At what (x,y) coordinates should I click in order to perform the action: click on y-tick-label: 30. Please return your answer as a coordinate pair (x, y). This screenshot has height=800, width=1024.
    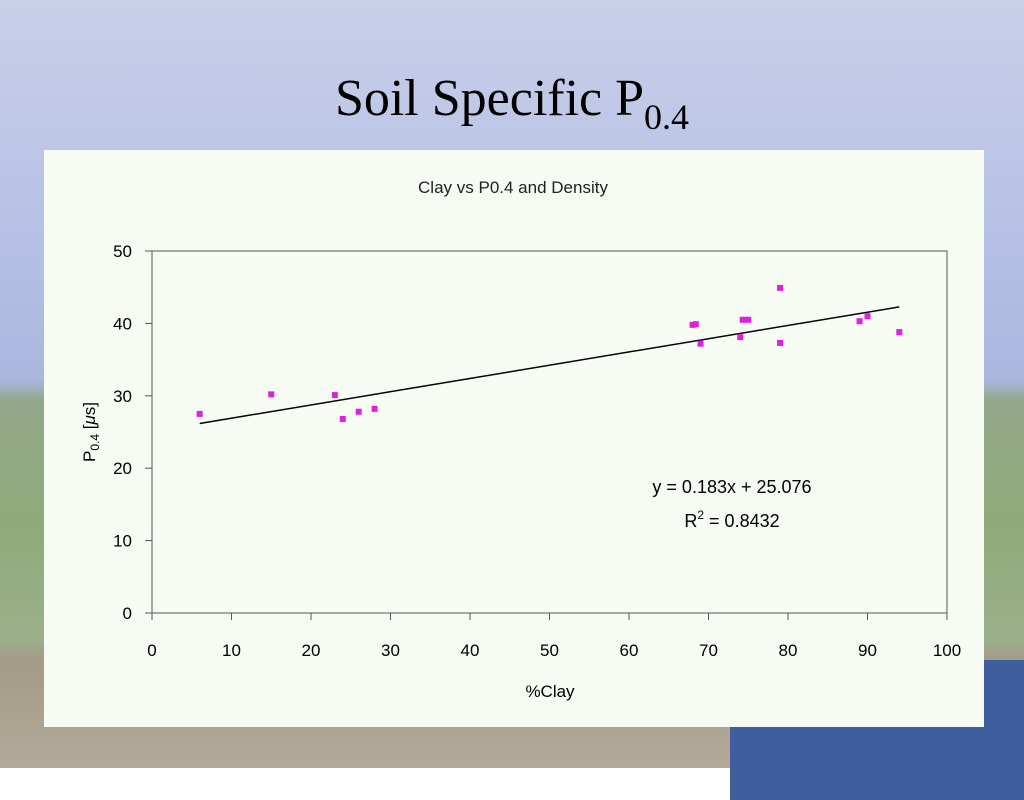
    Looking at the image, I should click on (122, 396).